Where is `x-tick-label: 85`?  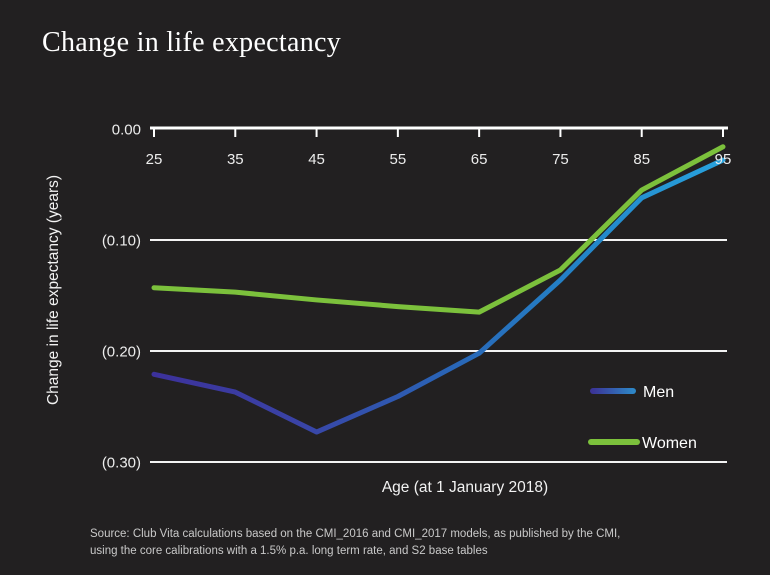
x-tick-label: 85 is located at coordinates (641, 159).